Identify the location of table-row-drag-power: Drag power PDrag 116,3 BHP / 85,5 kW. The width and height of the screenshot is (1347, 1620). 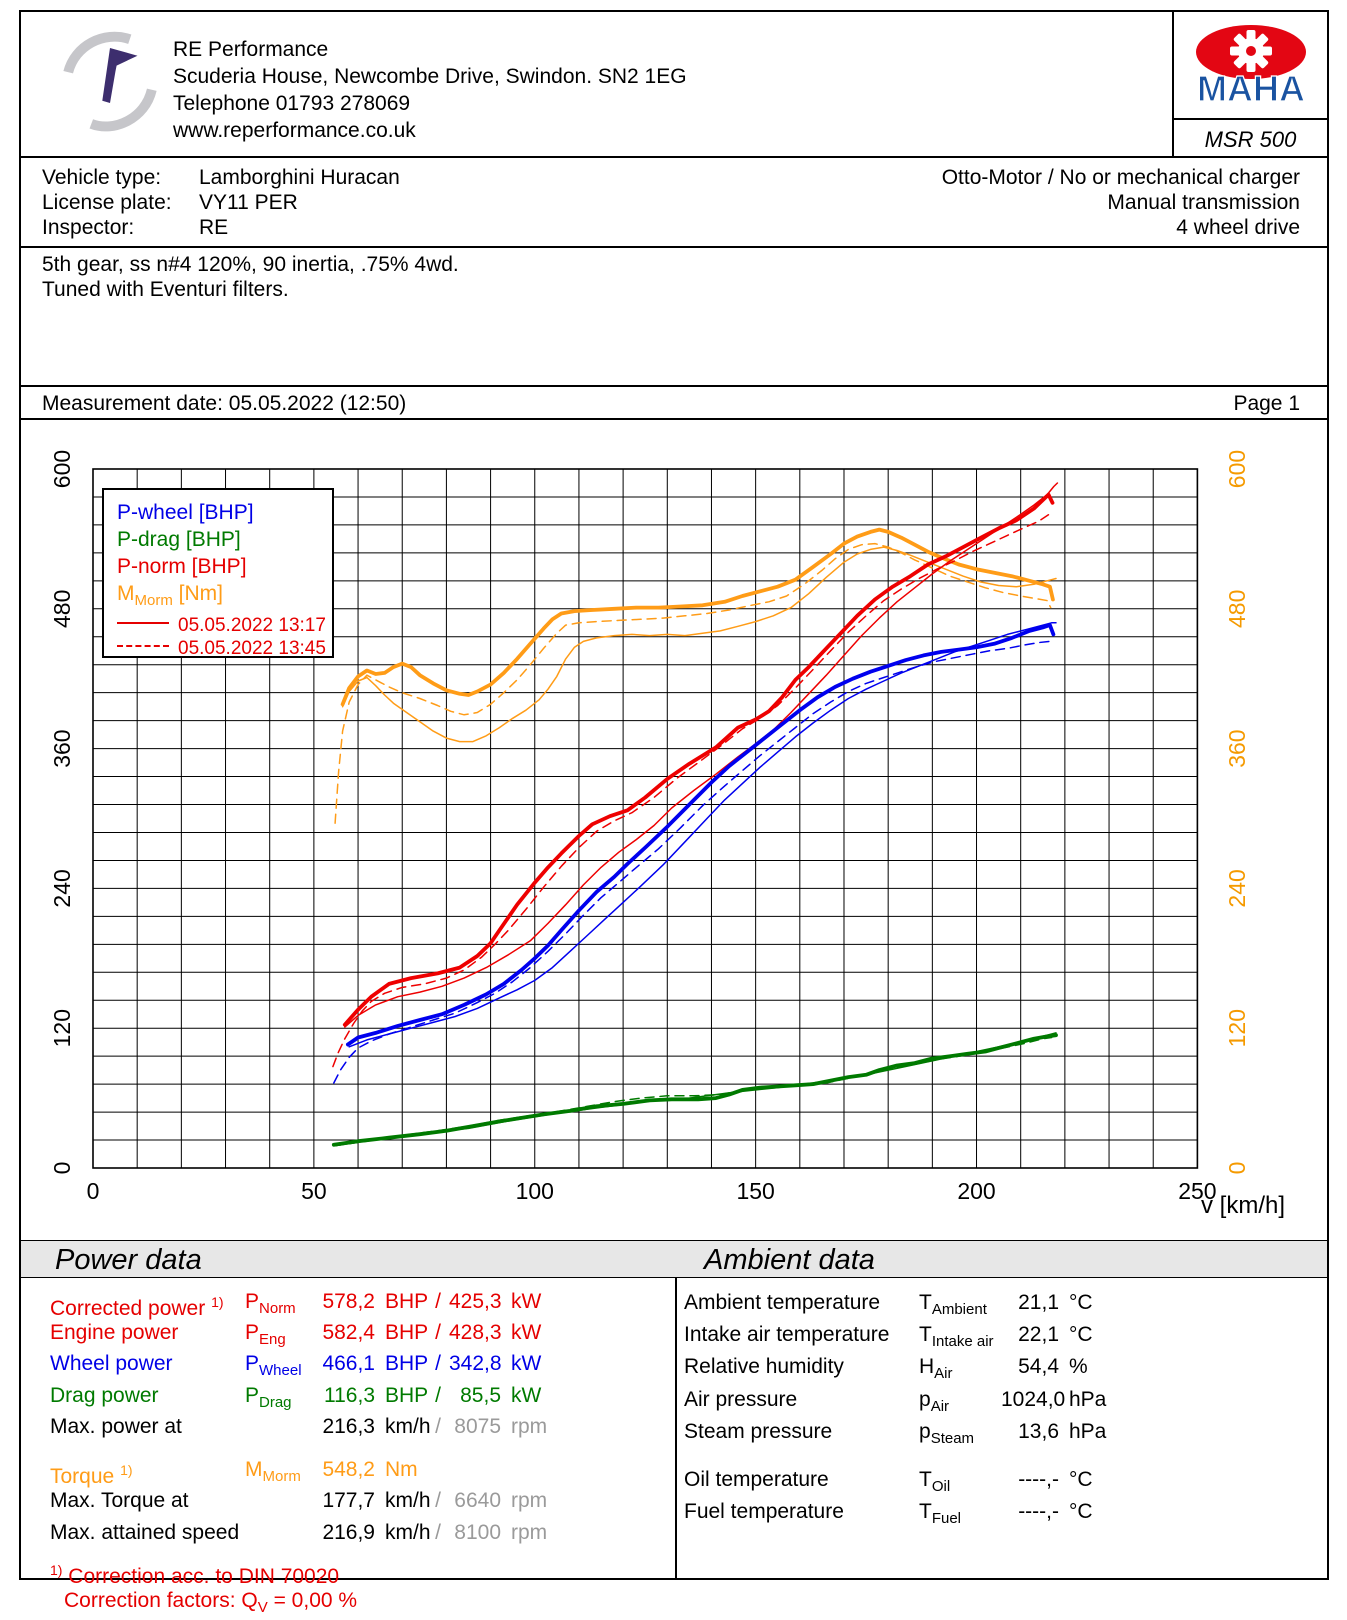
(296, 1397).